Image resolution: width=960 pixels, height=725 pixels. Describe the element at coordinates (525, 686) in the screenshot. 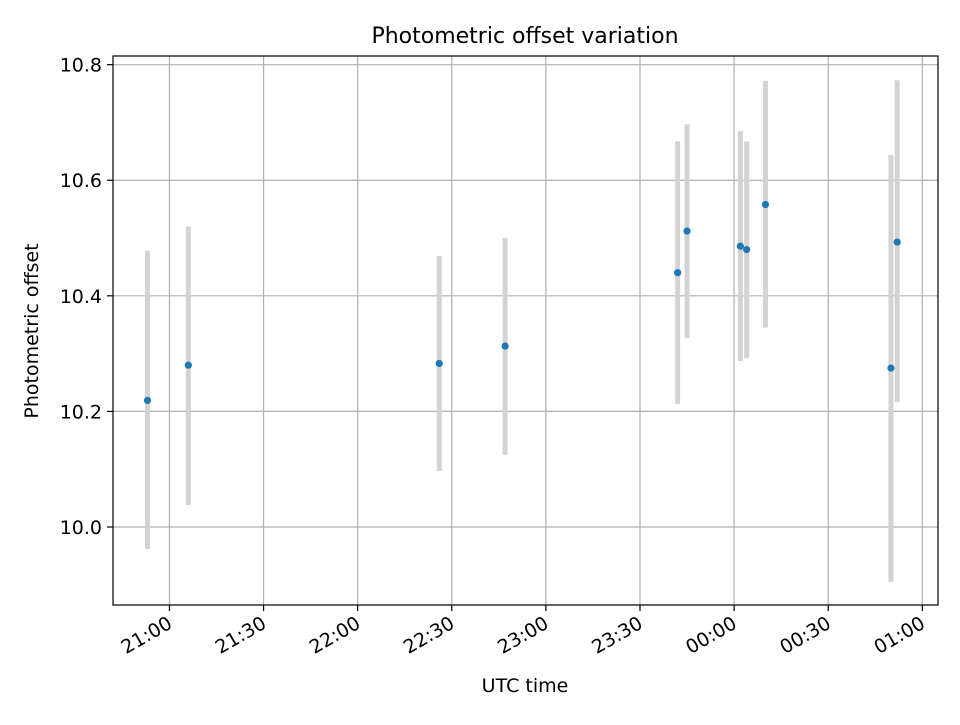

I see `x-axis-label: UTC time` at that location.